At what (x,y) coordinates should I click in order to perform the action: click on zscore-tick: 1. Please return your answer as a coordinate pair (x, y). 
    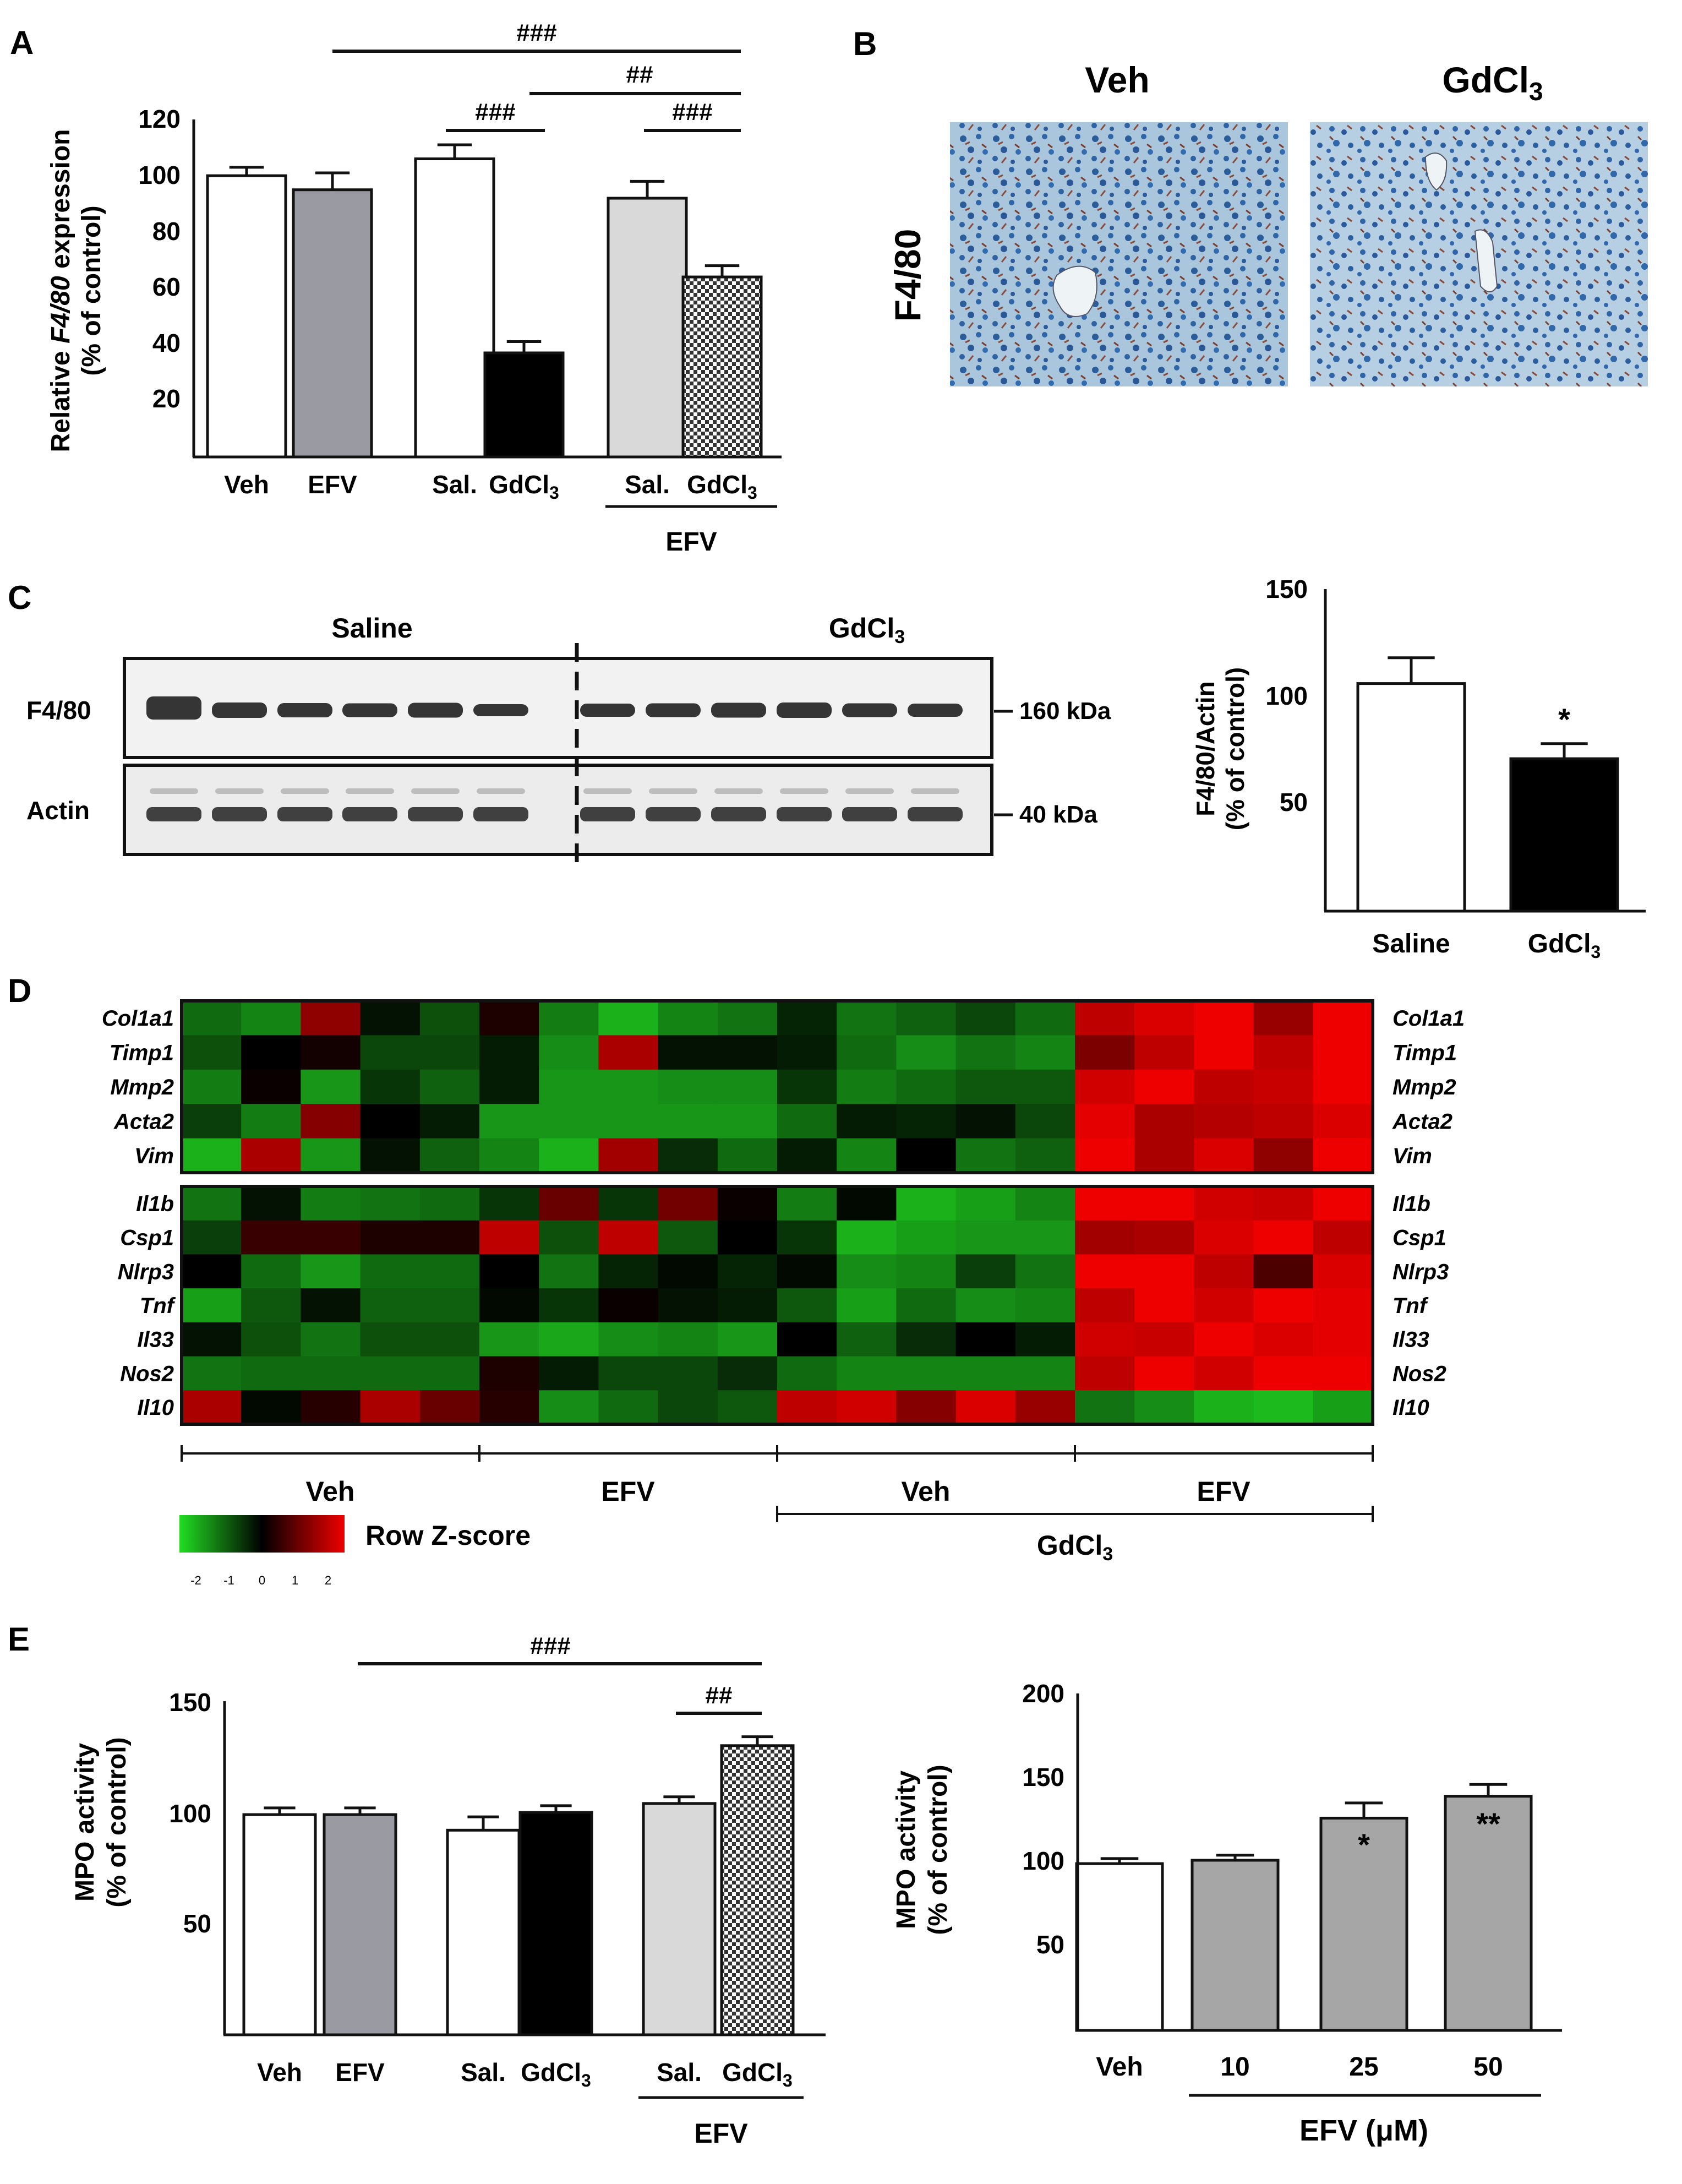
    Looking at the image, I should click on (295, 1580).